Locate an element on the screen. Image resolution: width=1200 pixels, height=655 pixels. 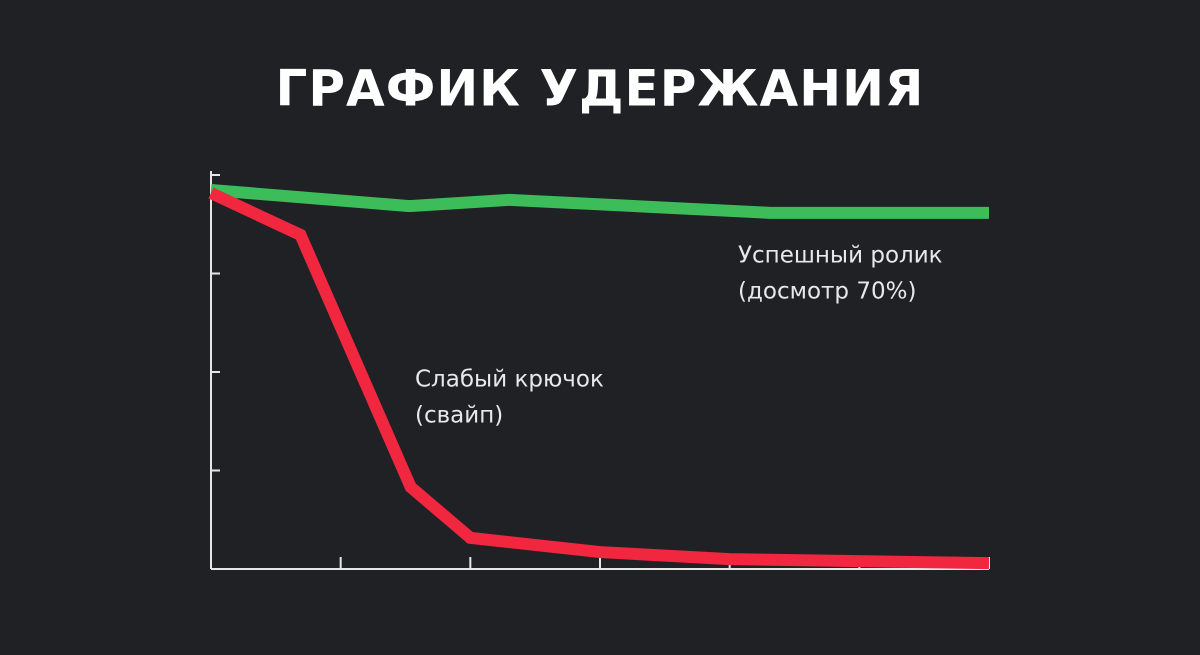
series-line is located at coordinates (599, 201).